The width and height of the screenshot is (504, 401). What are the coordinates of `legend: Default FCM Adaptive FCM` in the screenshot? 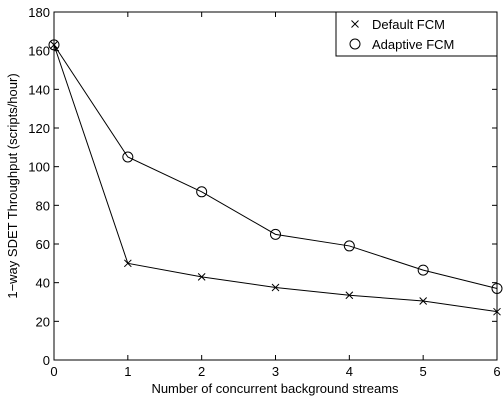 It's located at (416, 34).